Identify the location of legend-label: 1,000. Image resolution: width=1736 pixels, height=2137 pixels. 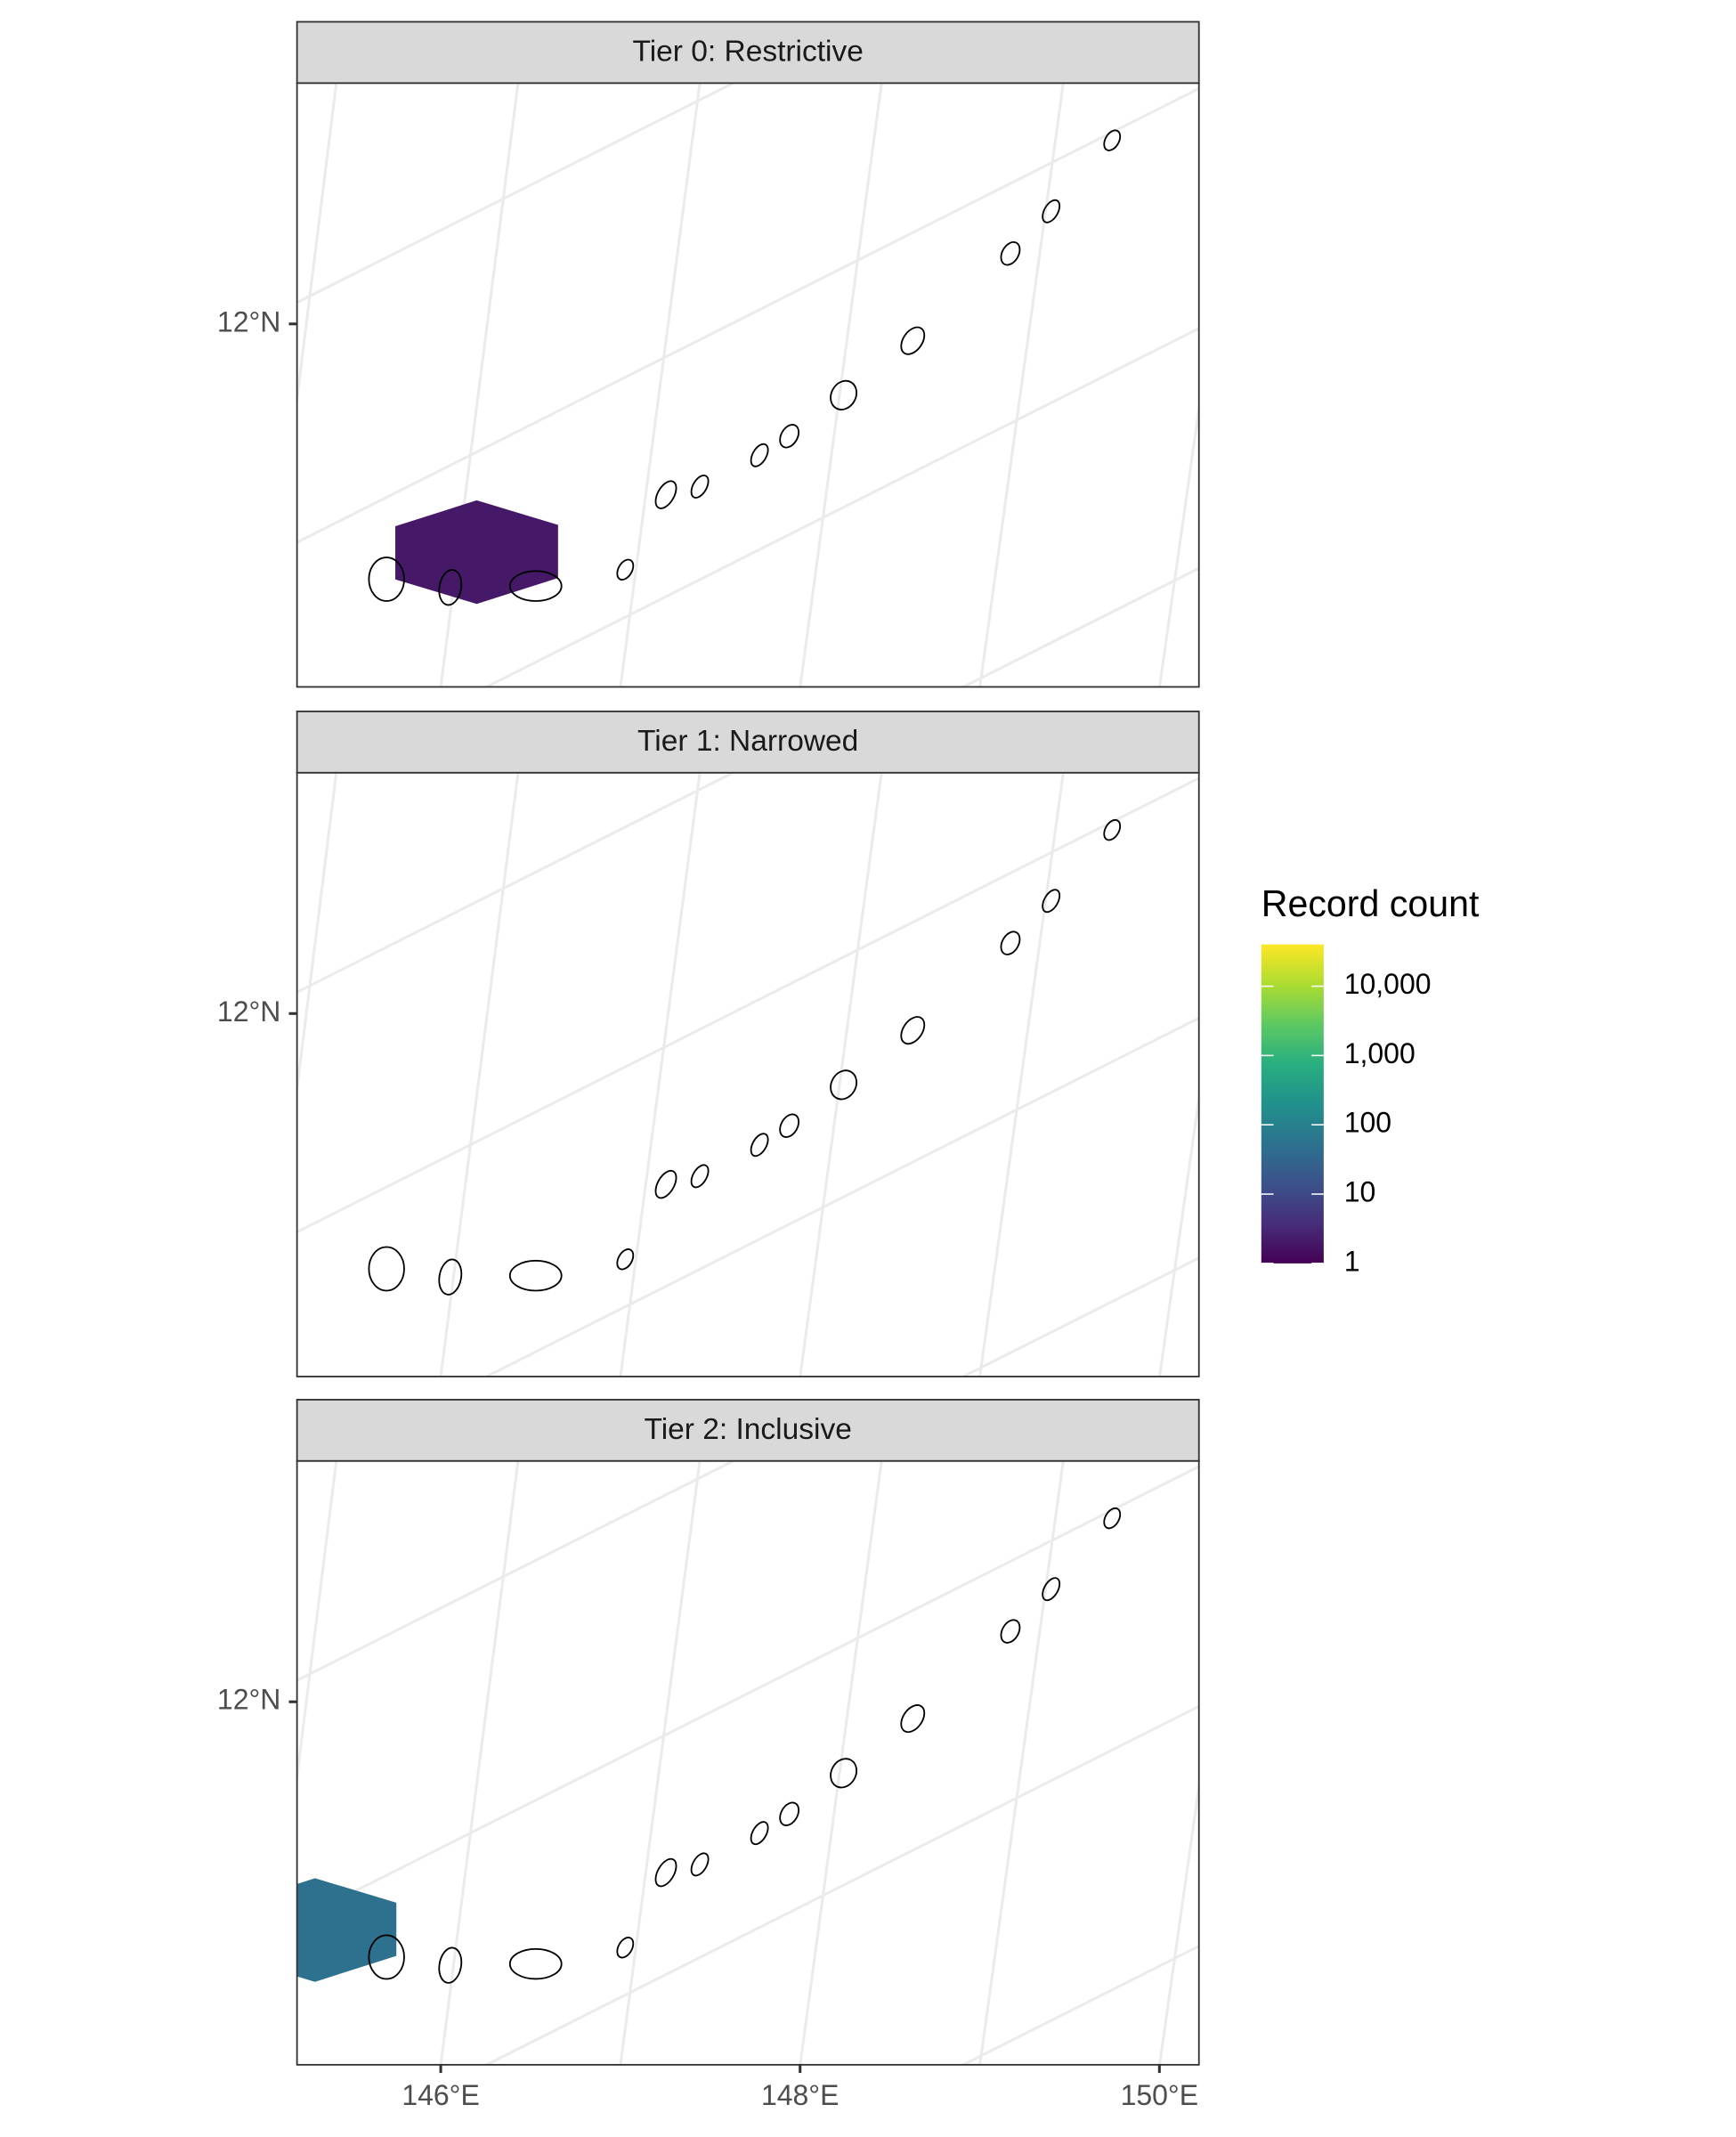
(1380, 1053).